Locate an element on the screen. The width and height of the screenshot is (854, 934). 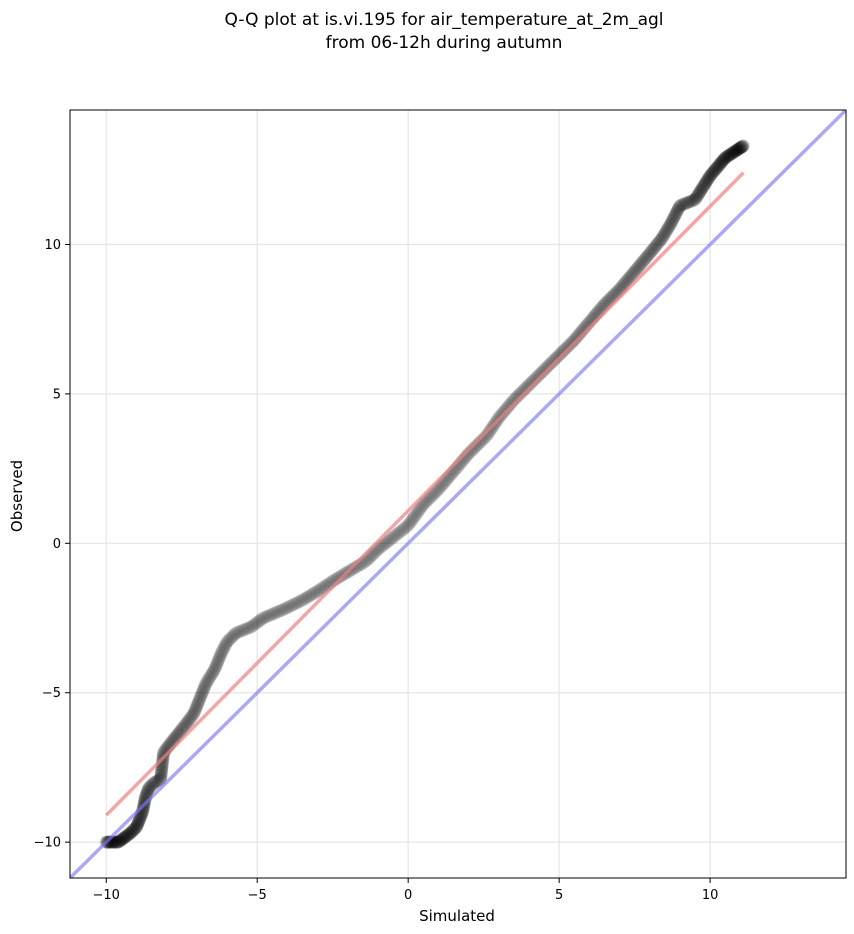
y-tick-label-2: 0 is located at coordinates (57, 544).